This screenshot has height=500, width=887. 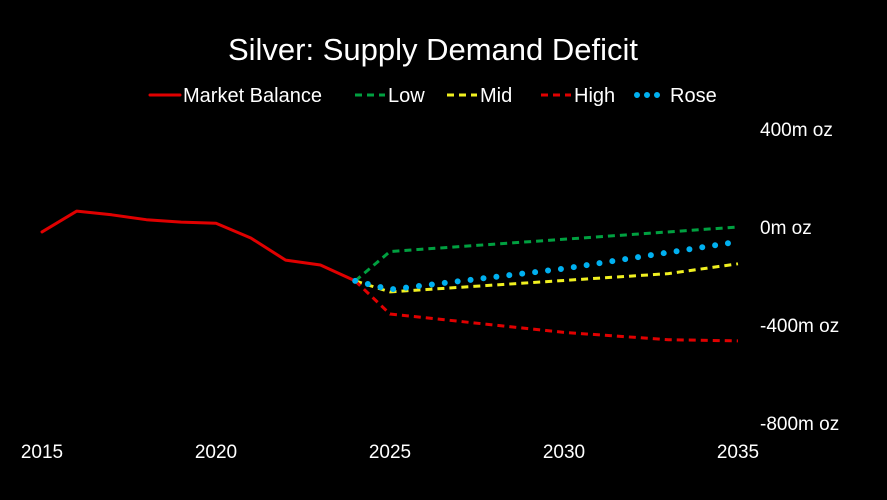 I want to click on x-tick-label: 2015, so click(x=42, y=452).